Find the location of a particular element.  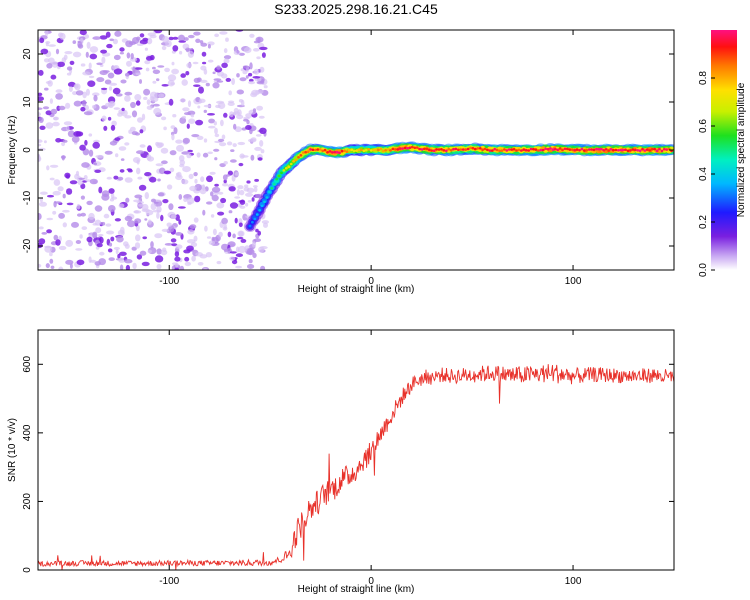

colorbar-tick-label: 0.2 is located at coordinates (703, 222).